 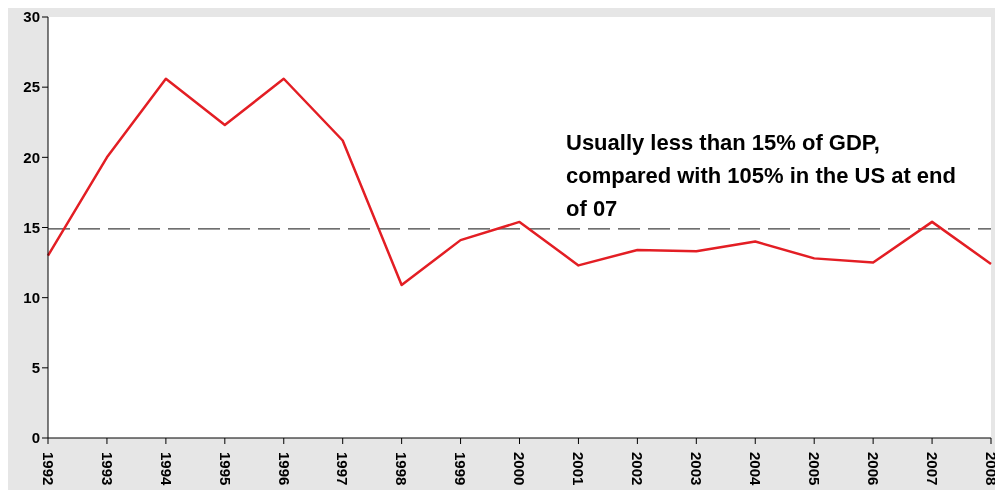 I want to click on x-tick-label: 1999, so click(x=461, y=469).